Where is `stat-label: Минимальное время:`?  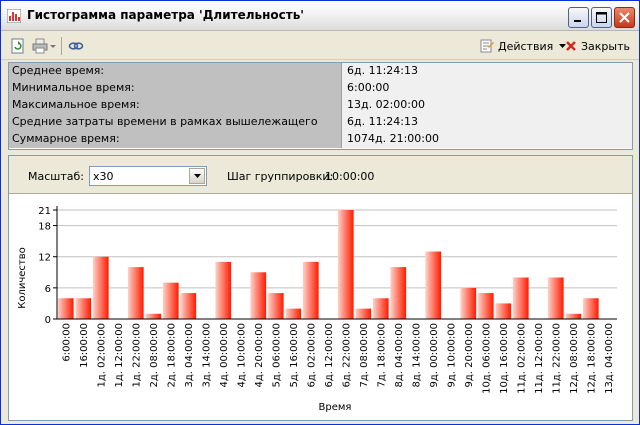 stat-label: Минимальное время: is located at coordinates (175, 88).